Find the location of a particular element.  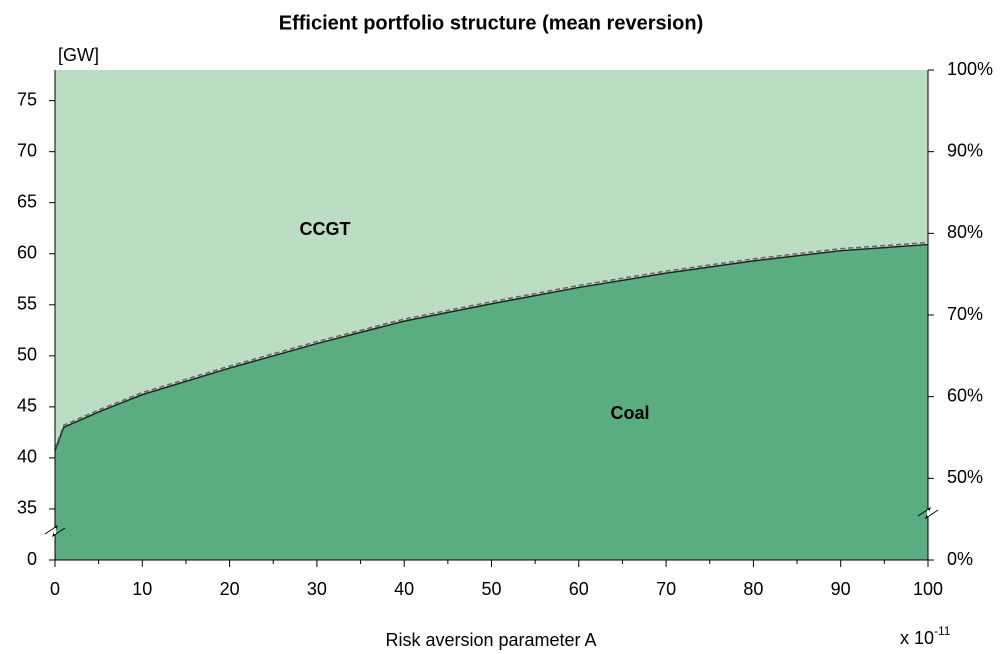

y-tick-label: 0 is located at coordinates (32, 559).